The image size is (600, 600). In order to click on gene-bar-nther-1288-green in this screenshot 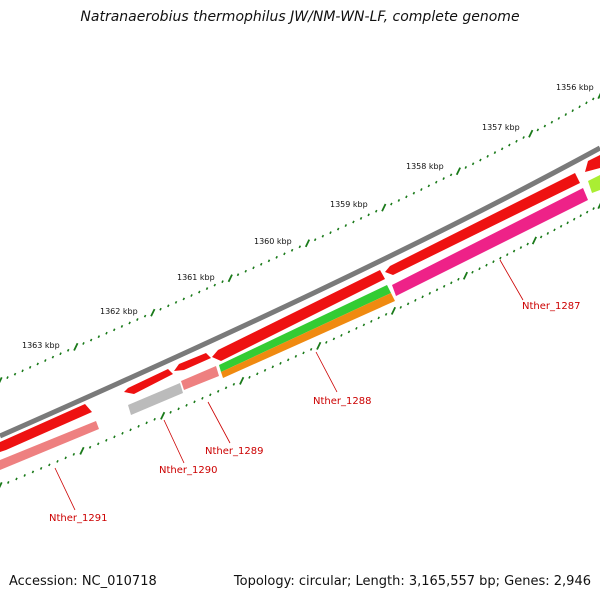, I will do `click(305, 328)`.